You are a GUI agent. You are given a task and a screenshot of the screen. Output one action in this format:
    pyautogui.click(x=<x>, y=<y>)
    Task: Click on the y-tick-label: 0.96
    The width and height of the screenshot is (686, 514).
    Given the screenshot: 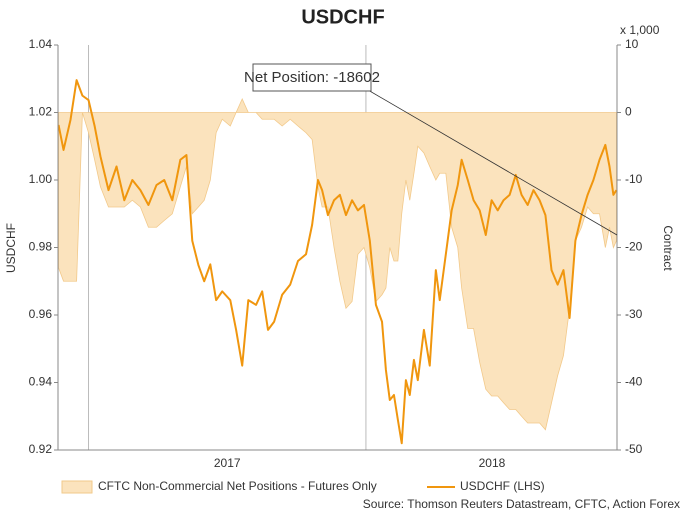 What is the action you would take?
    pyautogui.click(x=41, y=314)
    